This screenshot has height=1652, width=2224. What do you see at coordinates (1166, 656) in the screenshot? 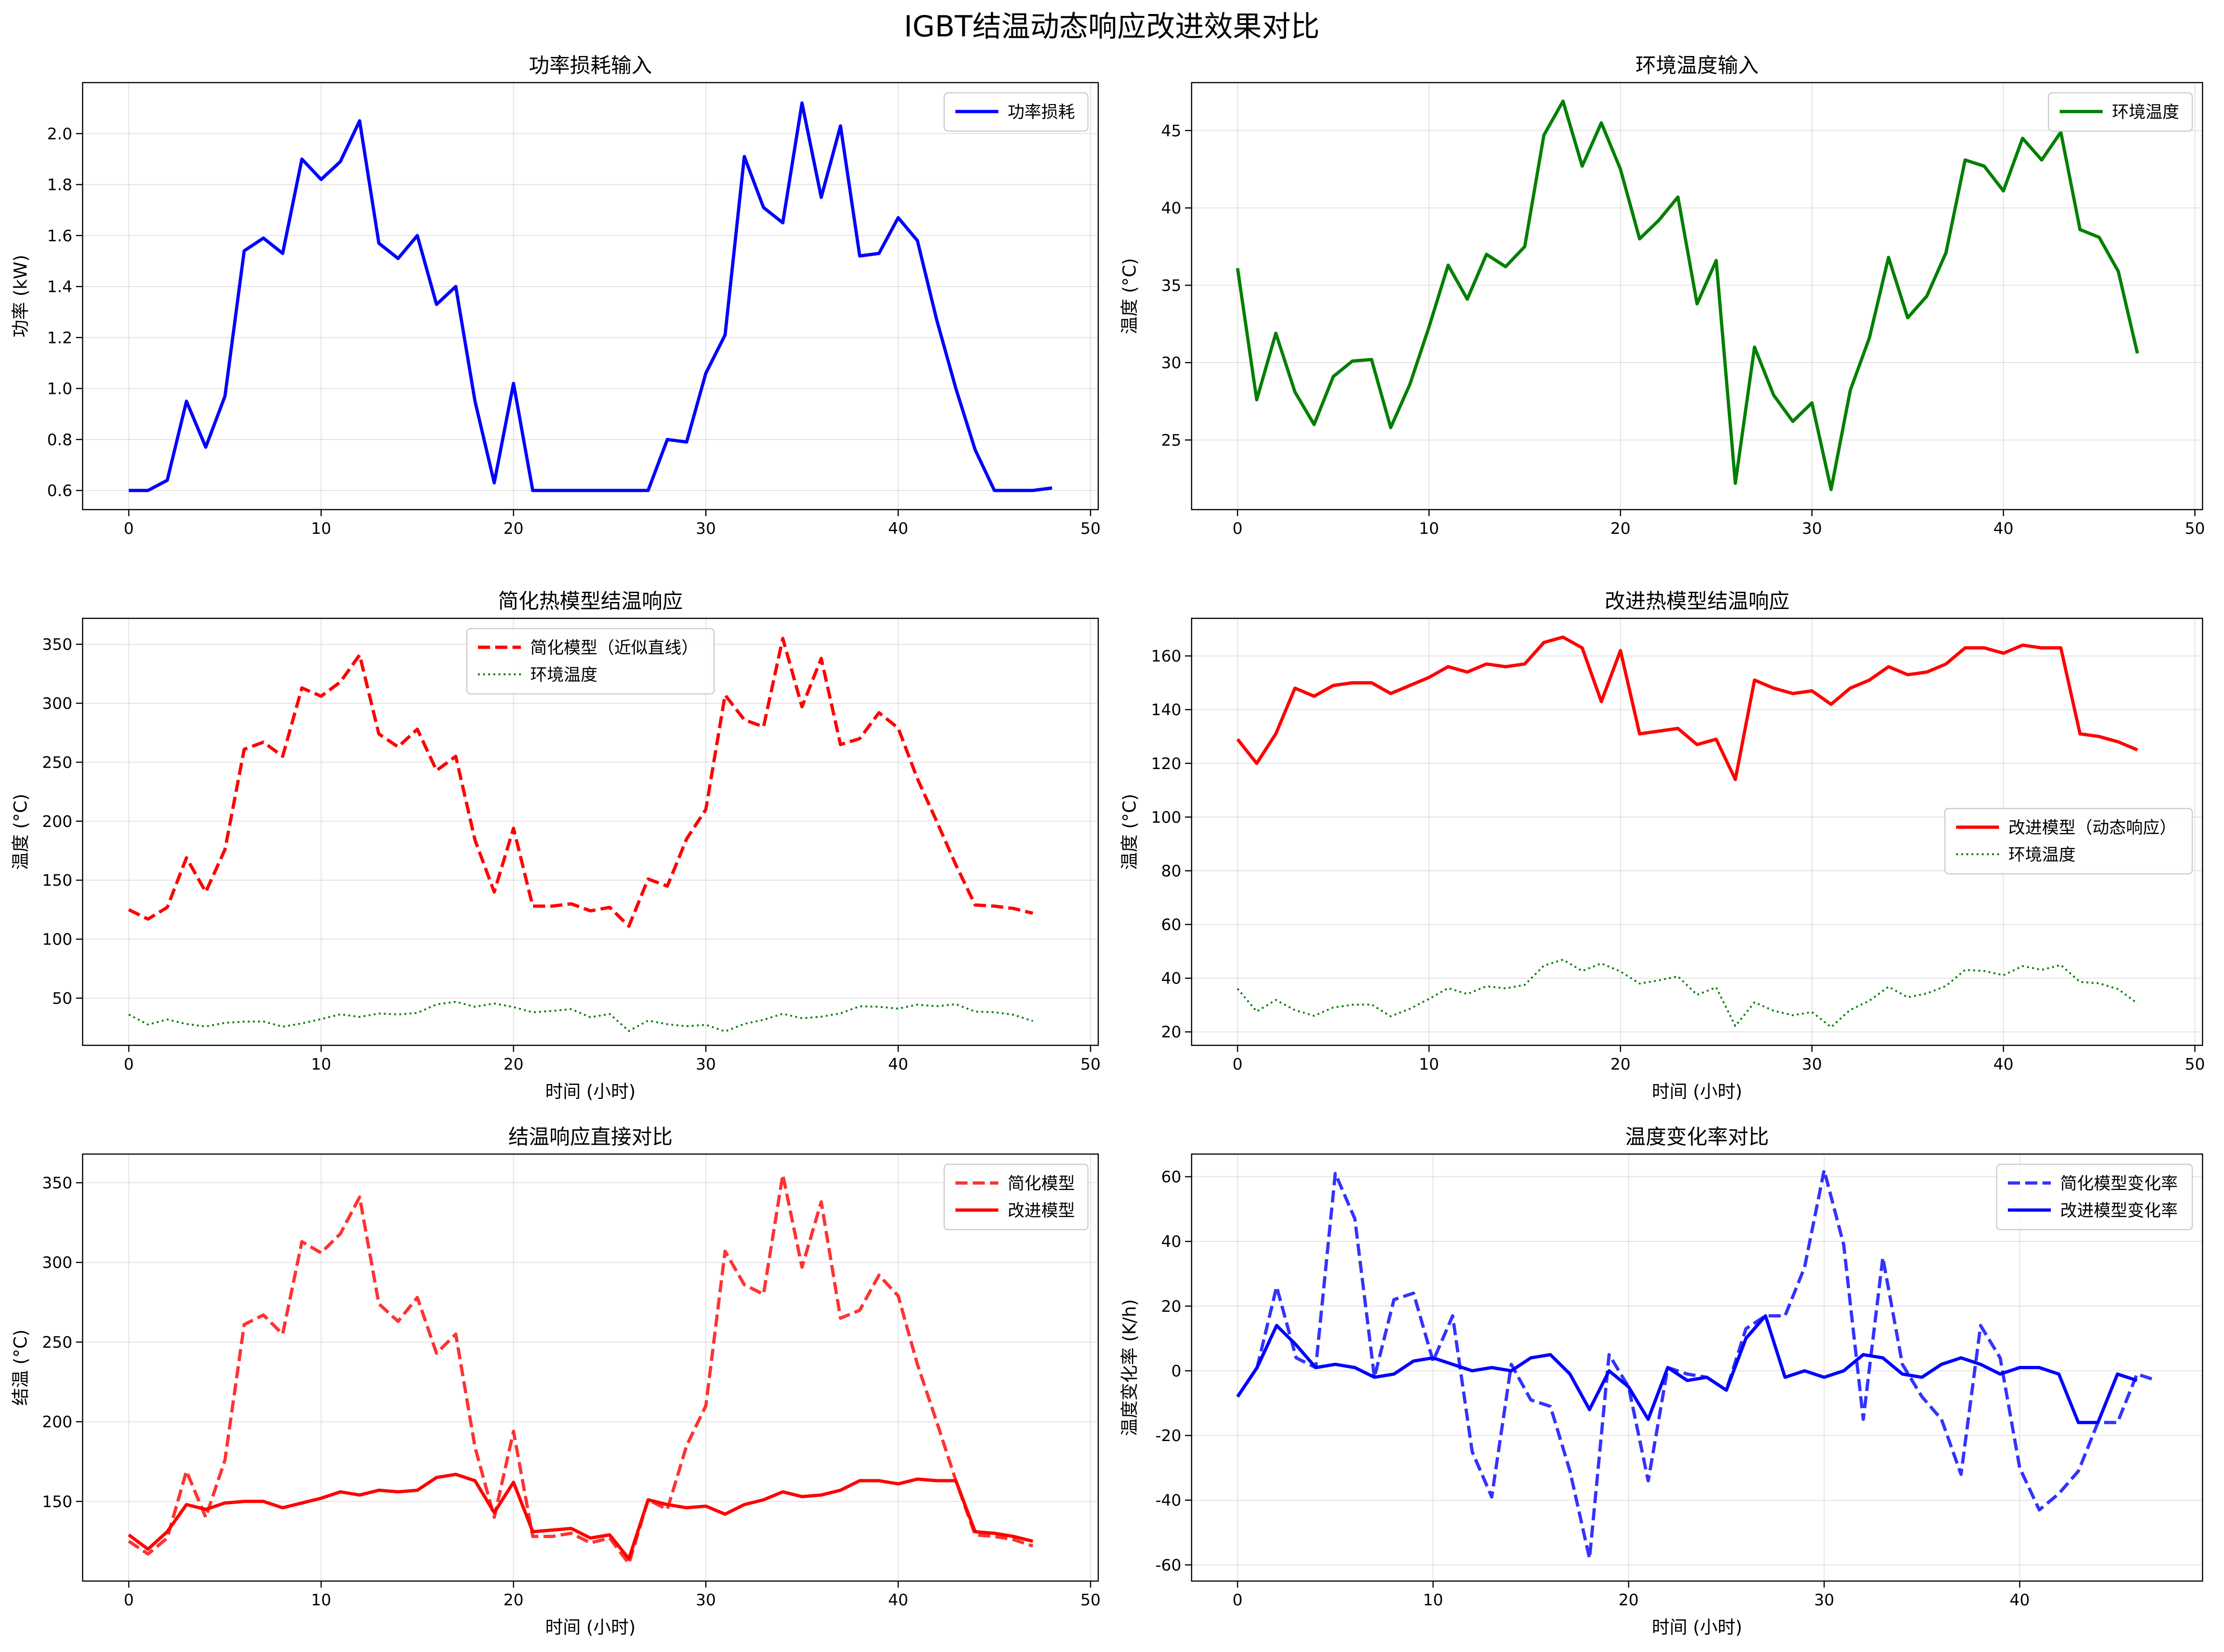
I see `y-tick-label: 160` at bounding box center [1166, 656].